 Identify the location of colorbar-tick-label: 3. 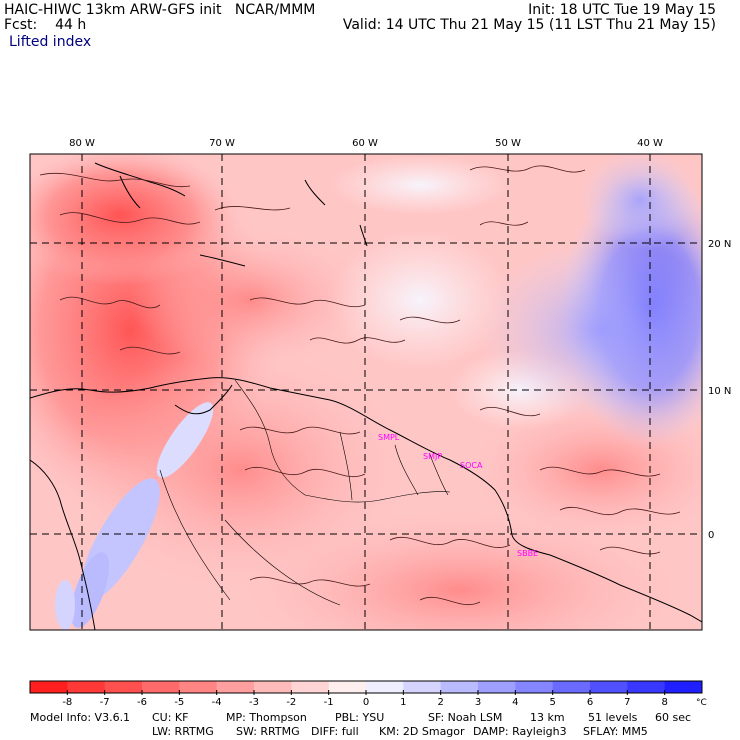
(478, 702).